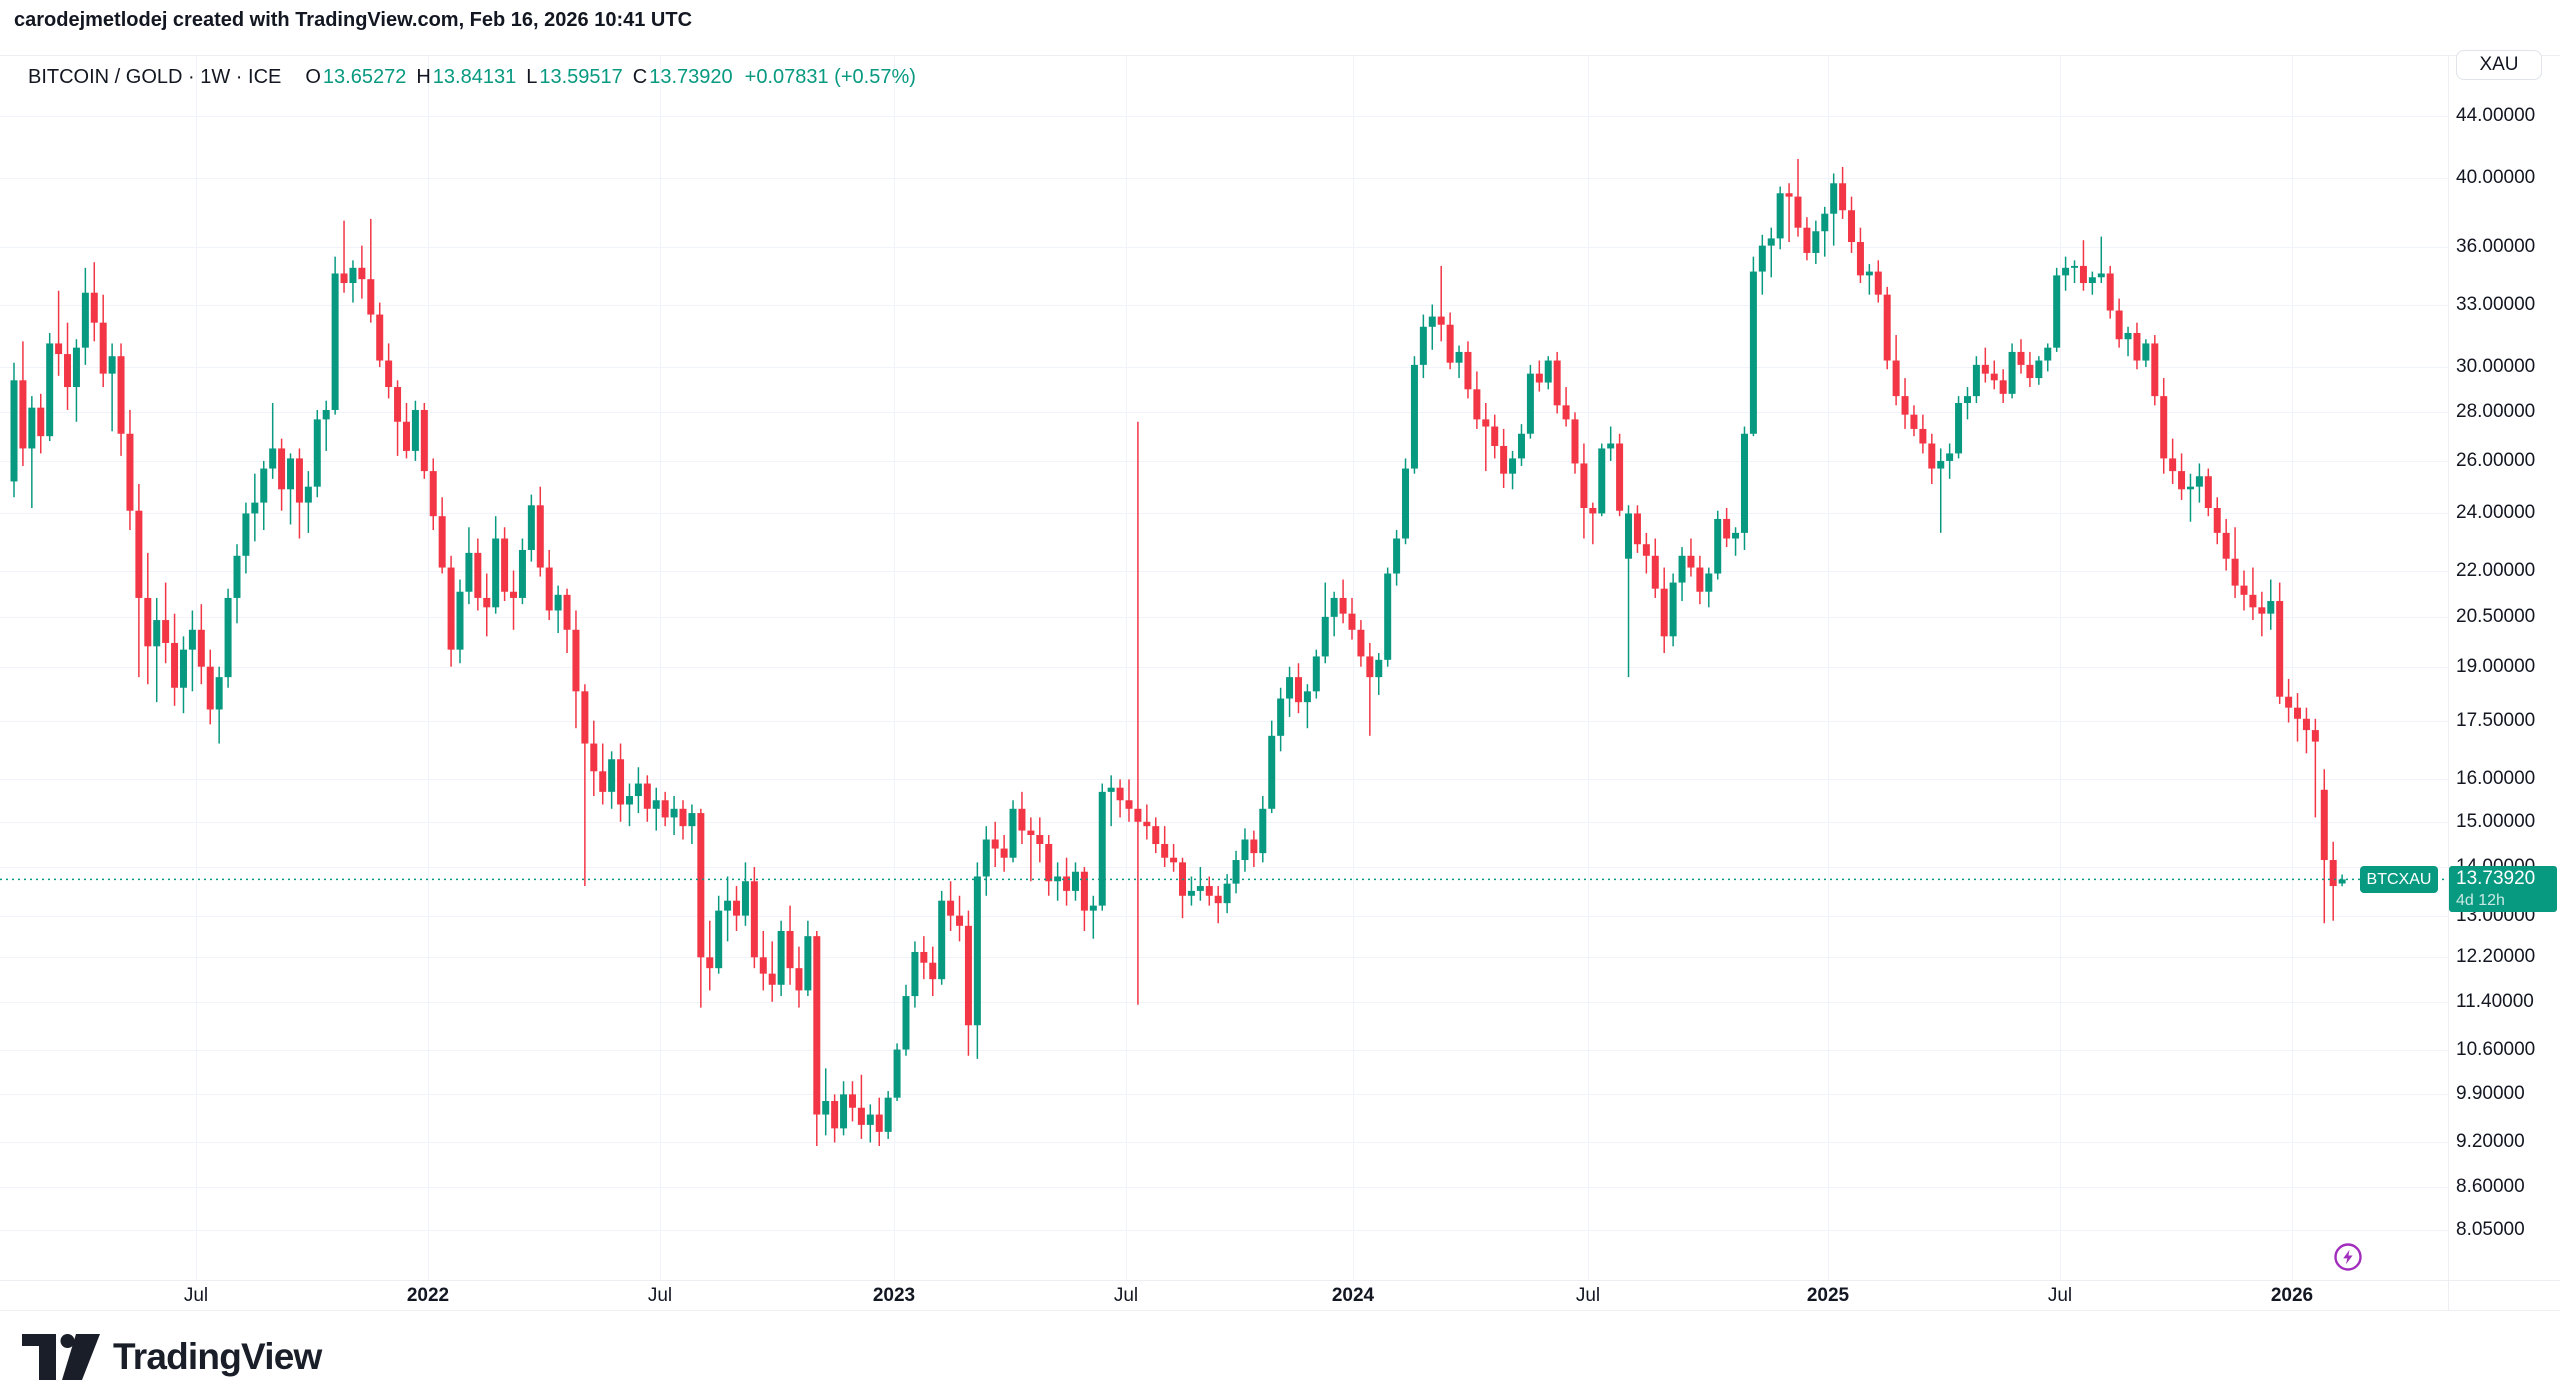 This screenshot has height=1396, width=2560. I want to click on price-tick-label: 16.00000, so click(2496, 779).